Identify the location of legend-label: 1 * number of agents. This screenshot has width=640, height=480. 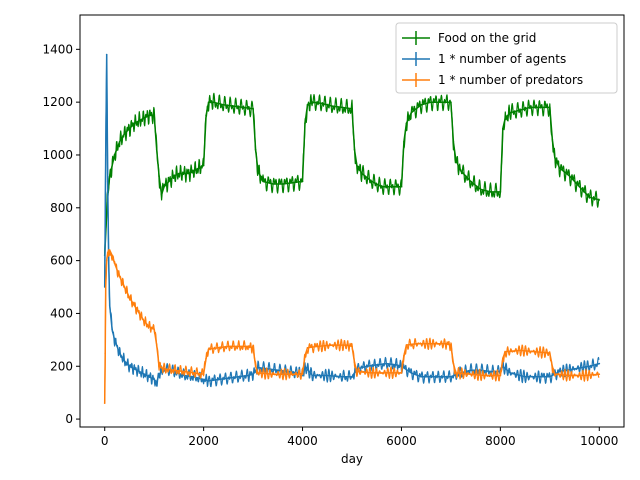
(502, 59).